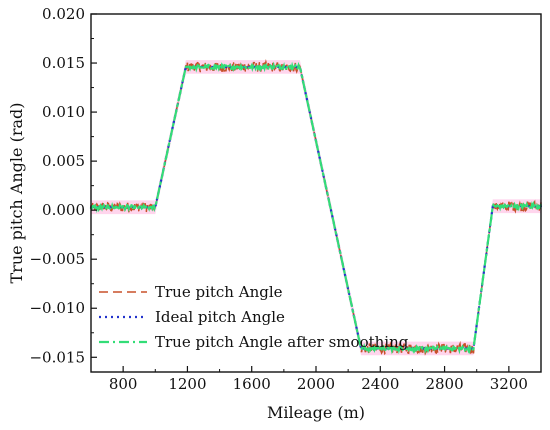  I want to click on y-tick-label: 0.010, so click(63, 112).